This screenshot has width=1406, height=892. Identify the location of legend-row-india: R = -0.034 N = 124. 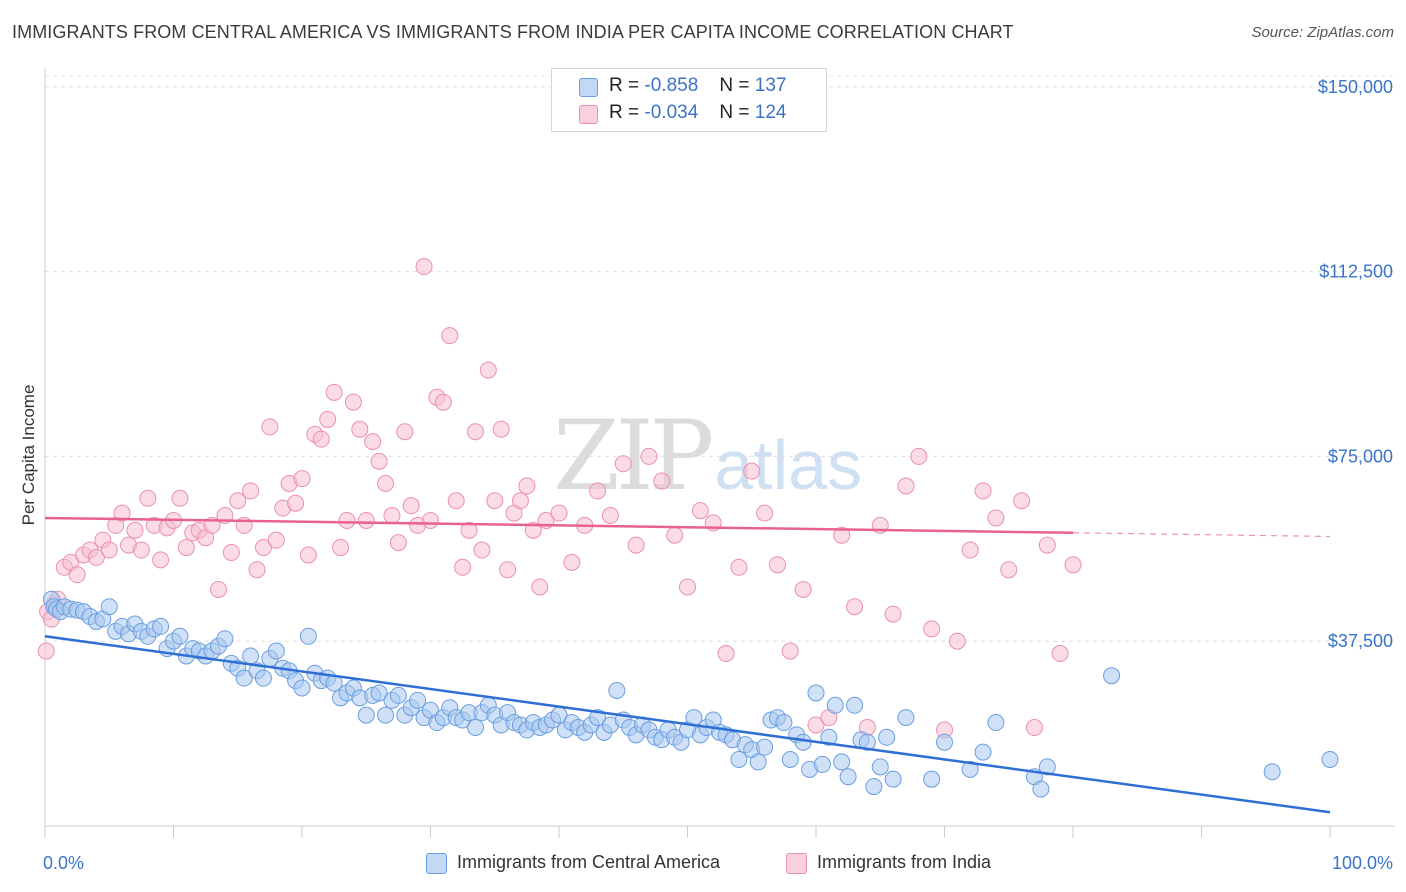
(689, 114).